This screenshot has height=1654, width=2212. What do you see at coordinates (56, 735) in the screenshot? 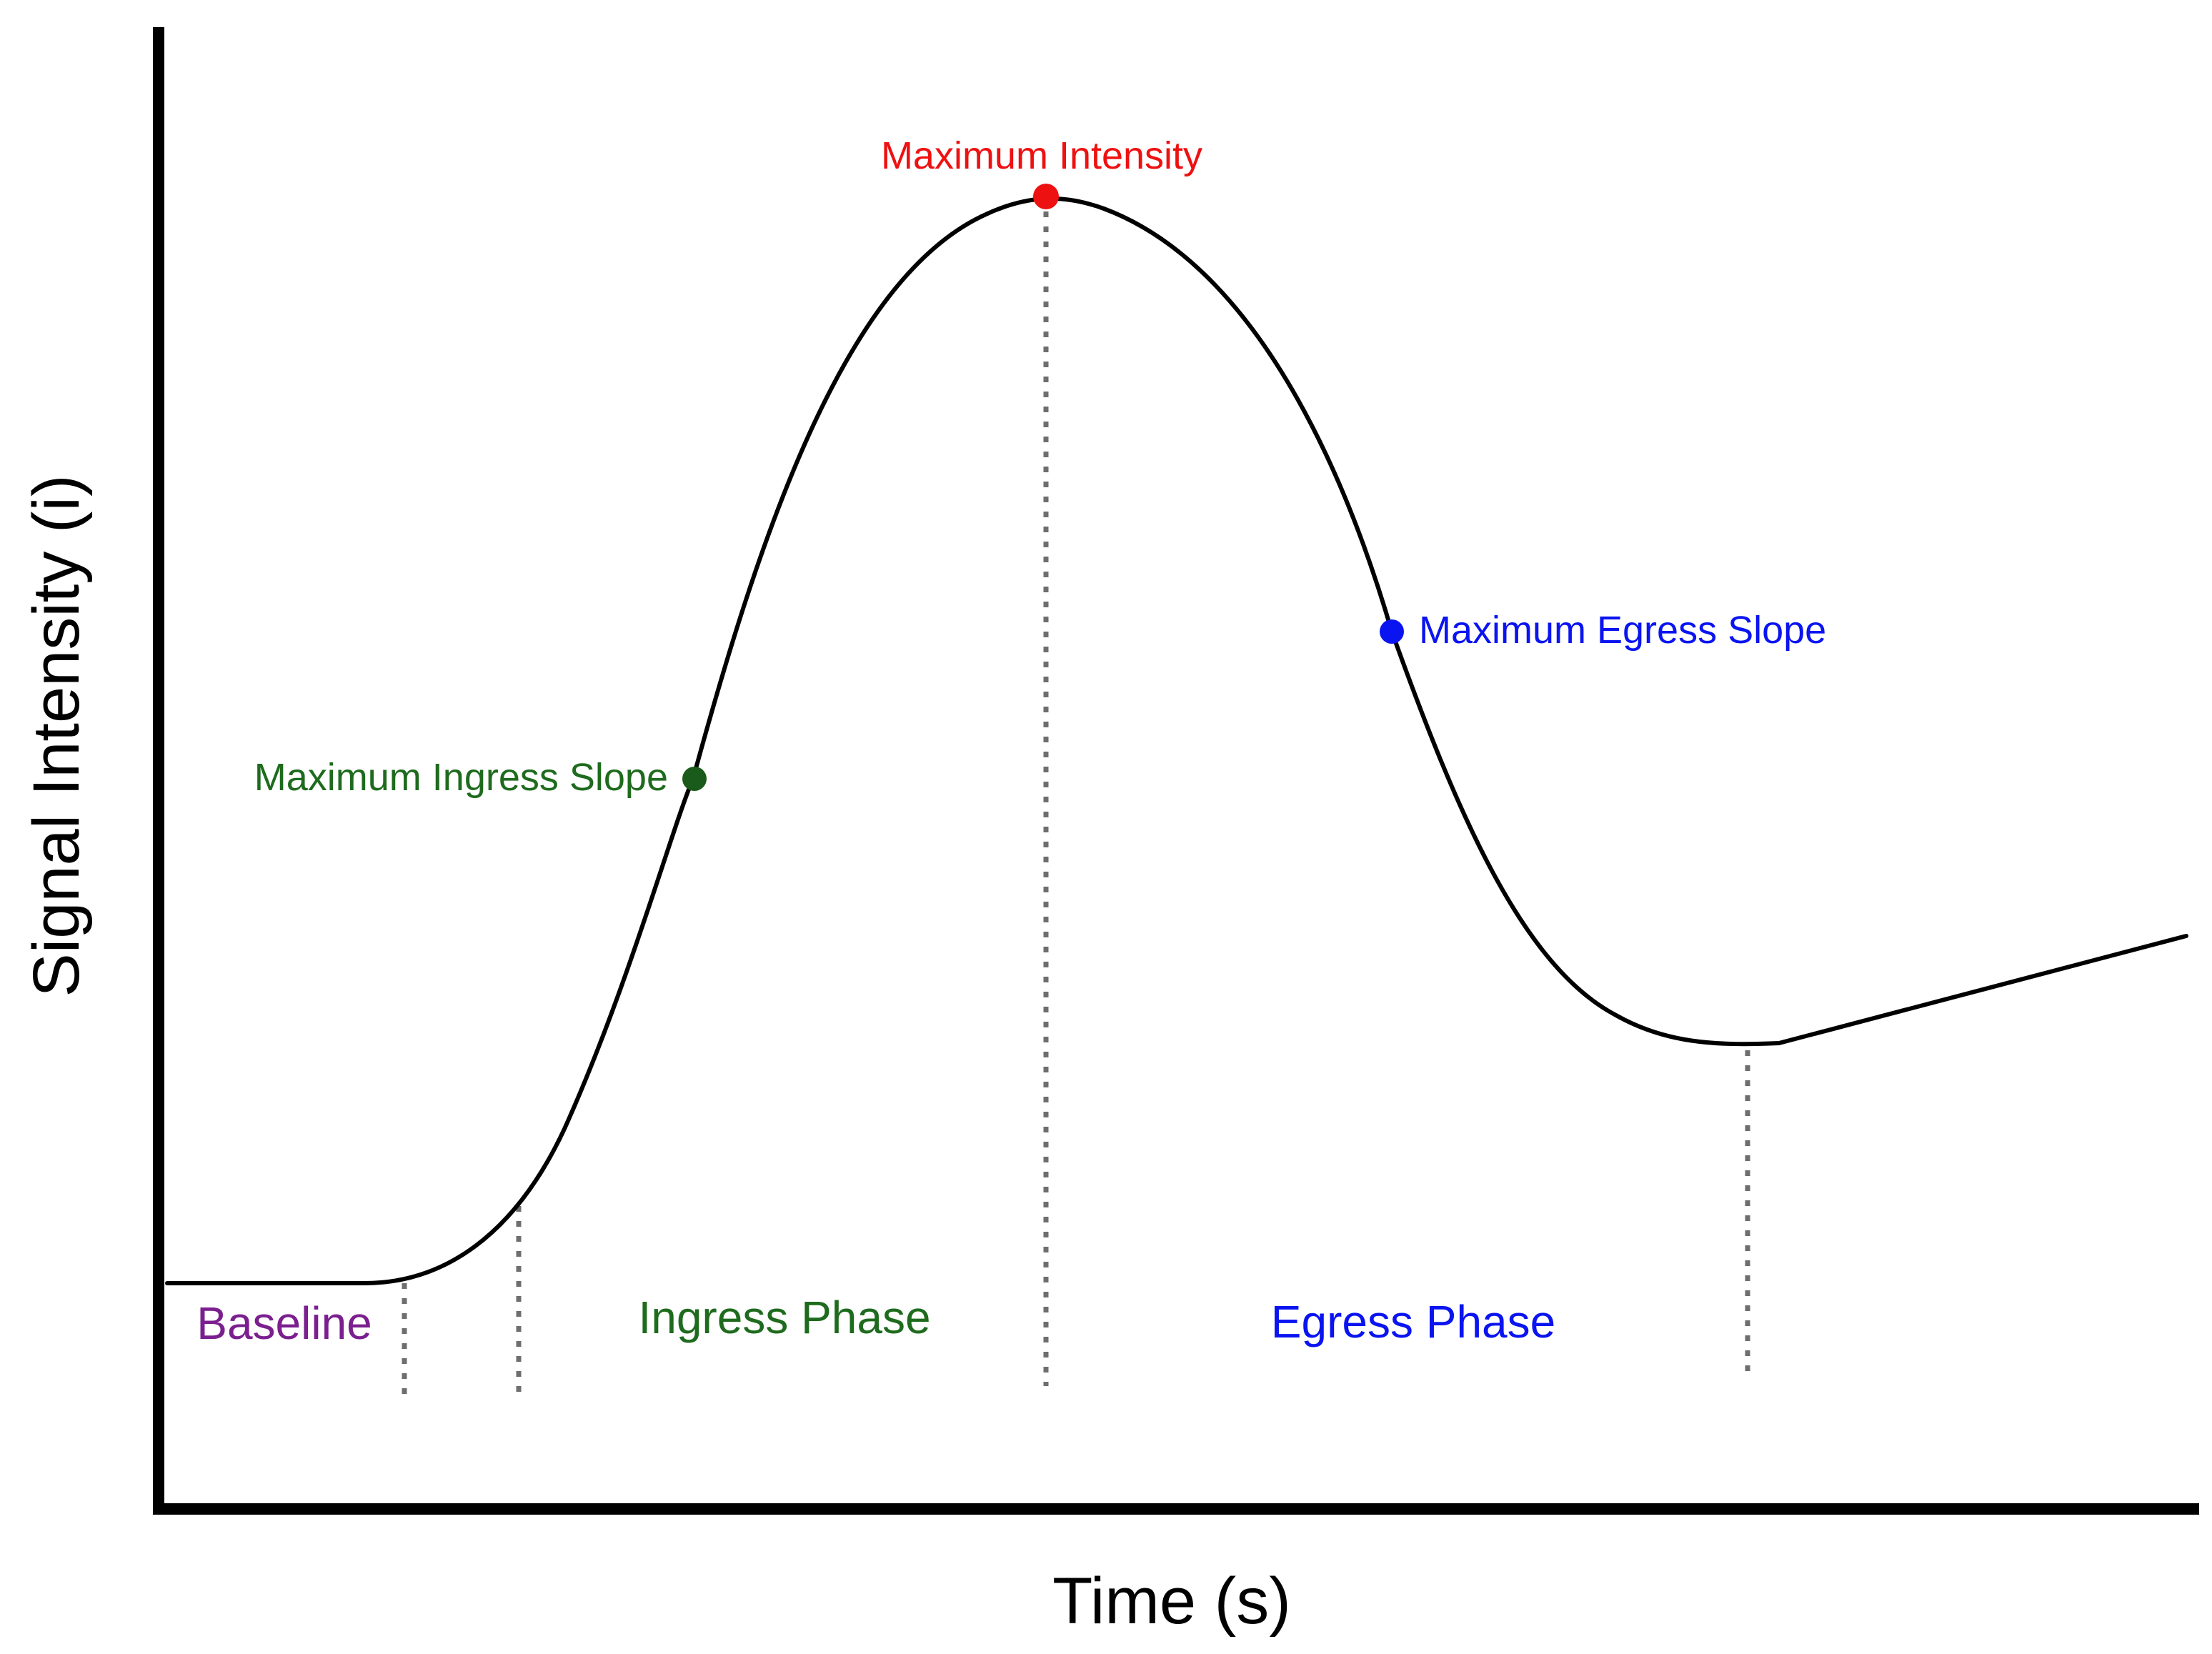
I see `y-axis-title: Signal Intensity (i)` at bounding box center [56, 735].